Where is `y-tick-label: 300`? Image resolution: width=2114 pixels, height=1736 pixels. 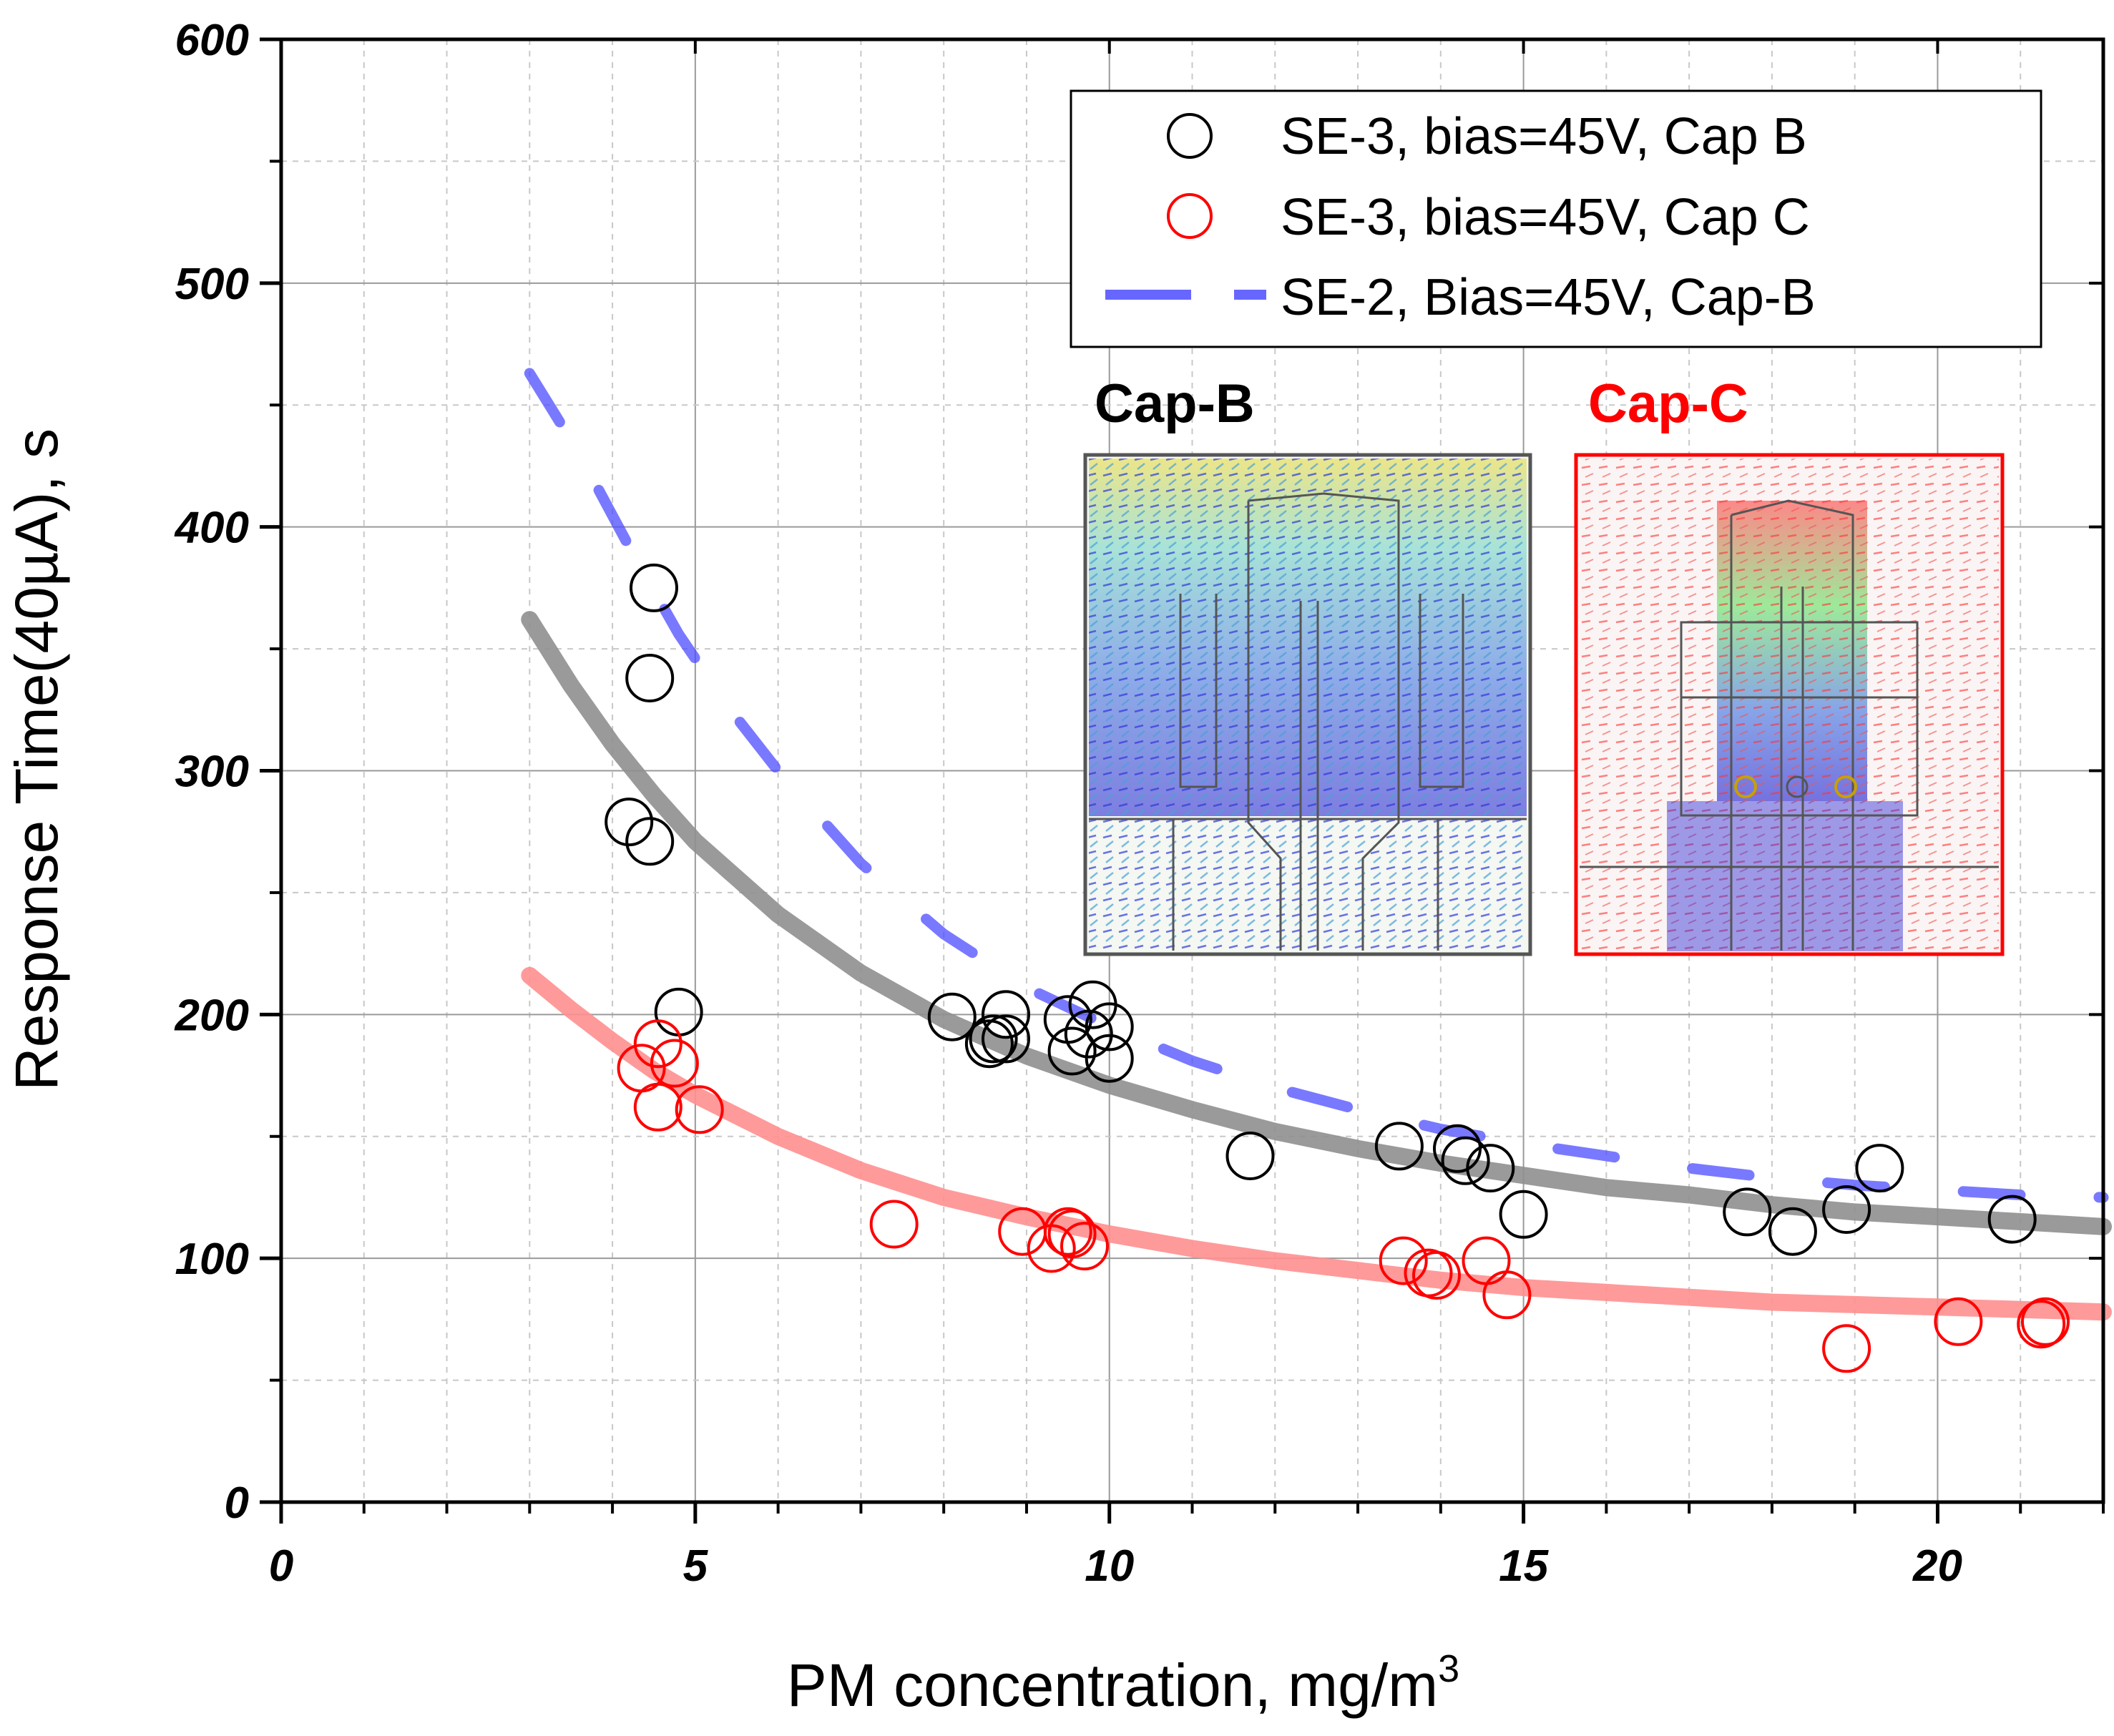
y-tick-label: 300 is located at coordinates (212, 772).